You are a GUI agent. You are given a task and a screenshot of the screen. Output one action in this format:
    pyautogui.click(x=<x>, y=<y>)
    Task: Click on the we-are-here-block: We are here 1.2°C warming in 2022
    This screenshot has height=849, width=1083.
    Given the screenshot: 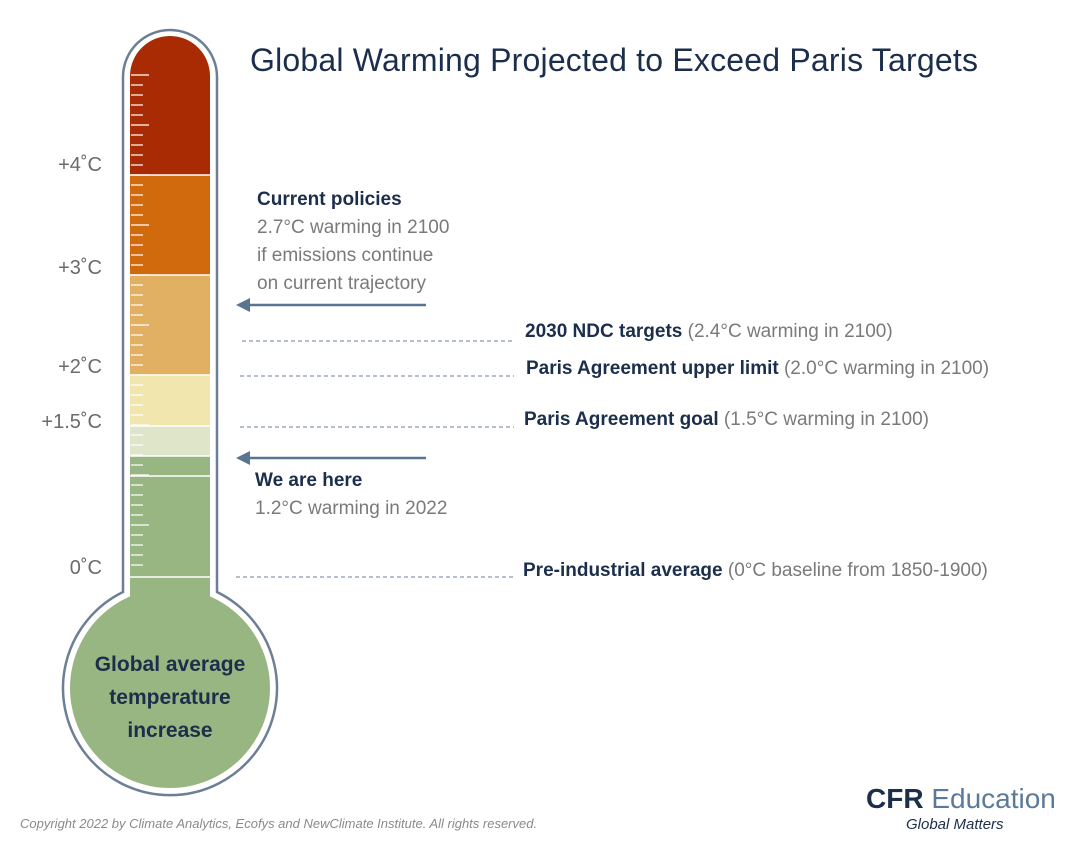 What is the action you would take?
    pyautogui.click(x=351, y=495)
    